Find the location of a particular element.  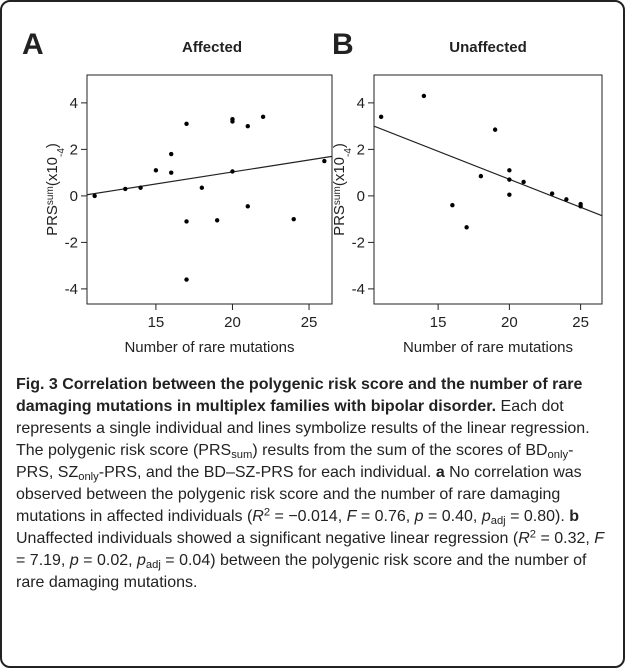

y-axis-title: PRSsum(x10-4) is located at coordinates (55, 189).